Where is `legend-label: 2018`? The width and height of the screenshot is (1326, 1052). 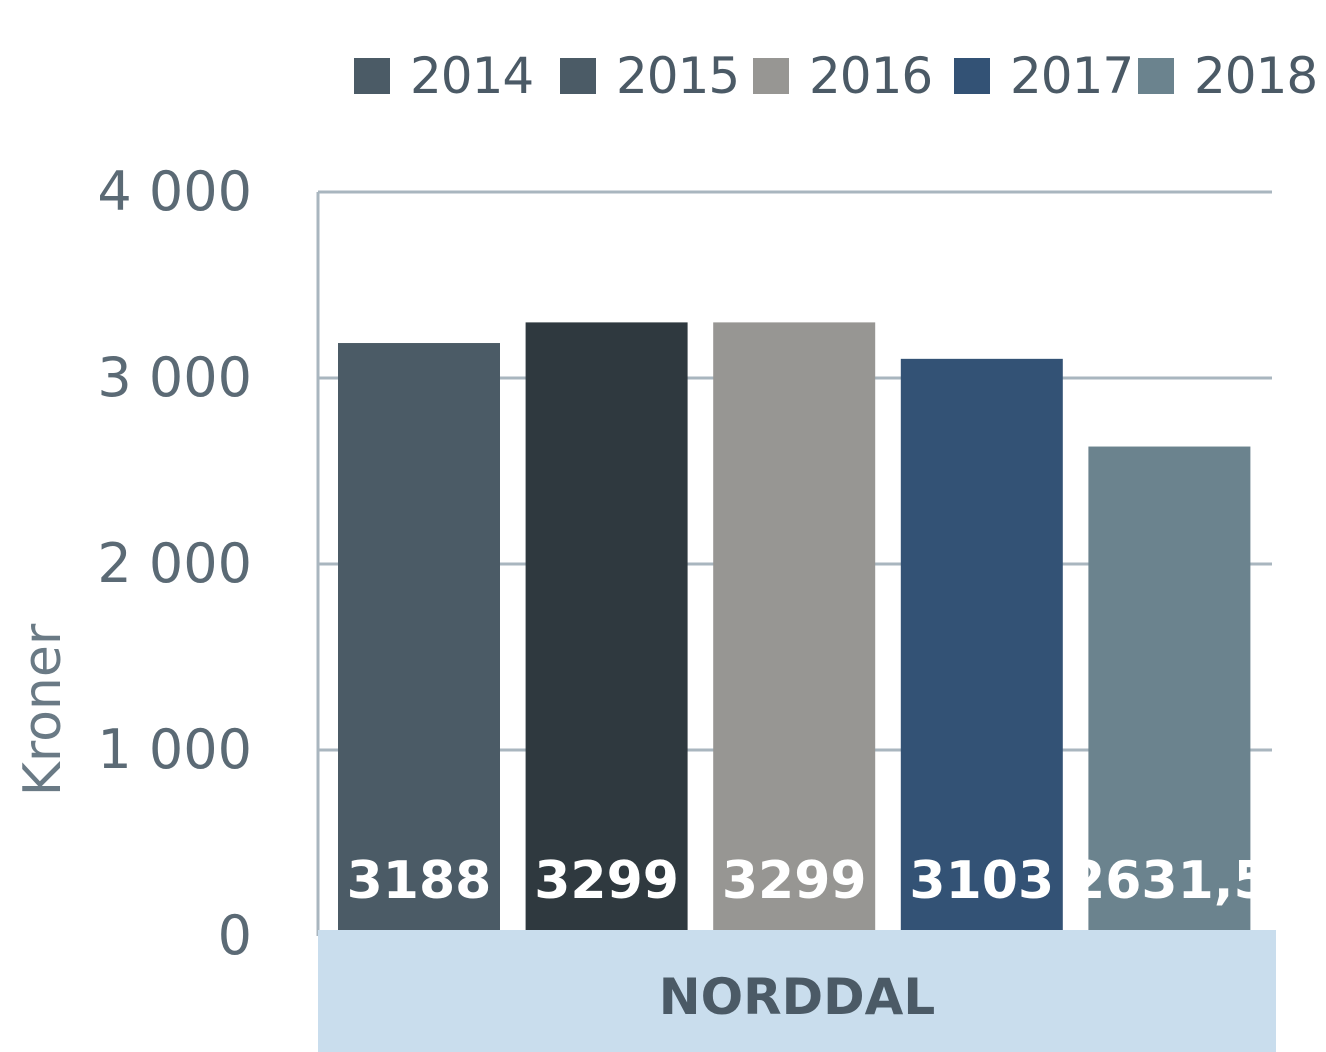 legend-label: 2018 is located at coordinates (1256, 76).